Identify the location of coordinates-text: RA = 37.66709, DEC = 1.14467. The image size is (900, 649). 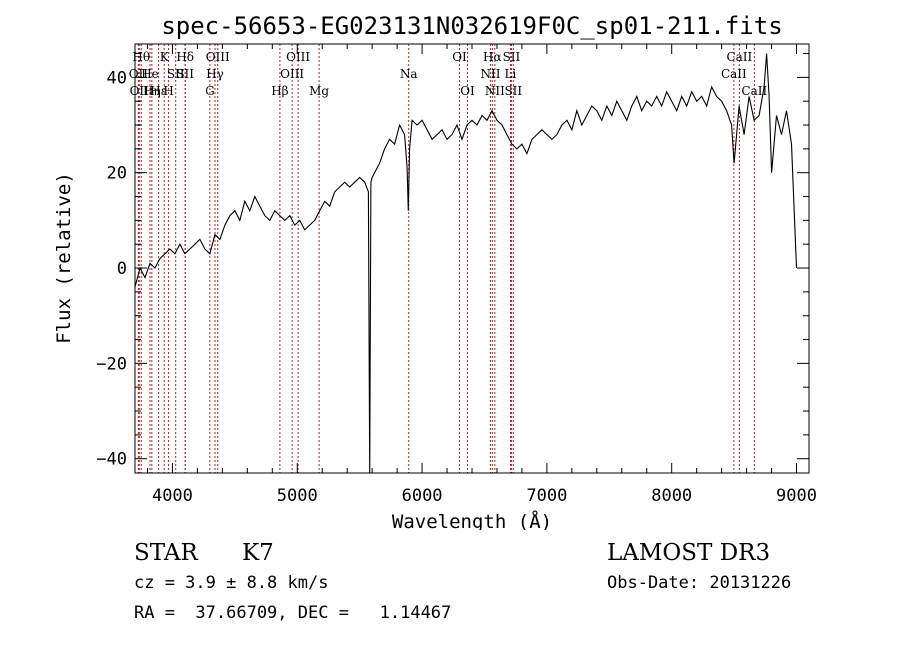
(293, 613).